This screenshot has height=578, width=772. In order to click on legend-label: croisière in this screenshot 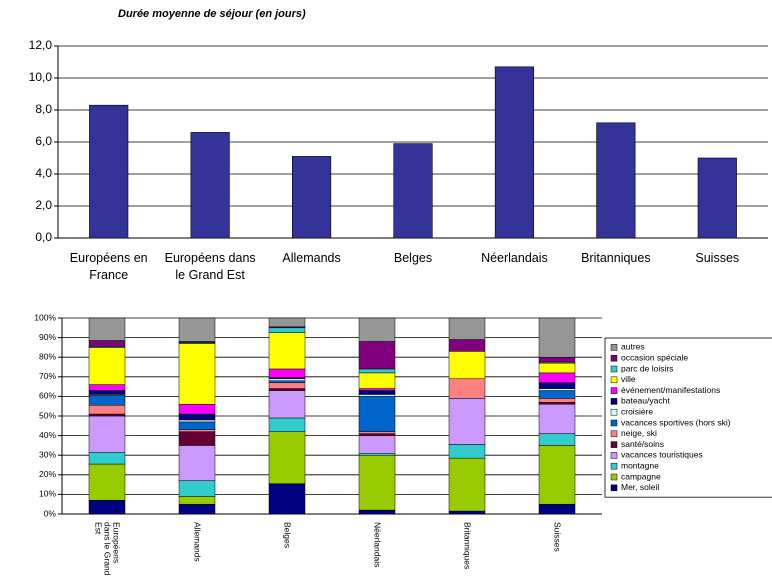, I will do `click(637, 411)`.